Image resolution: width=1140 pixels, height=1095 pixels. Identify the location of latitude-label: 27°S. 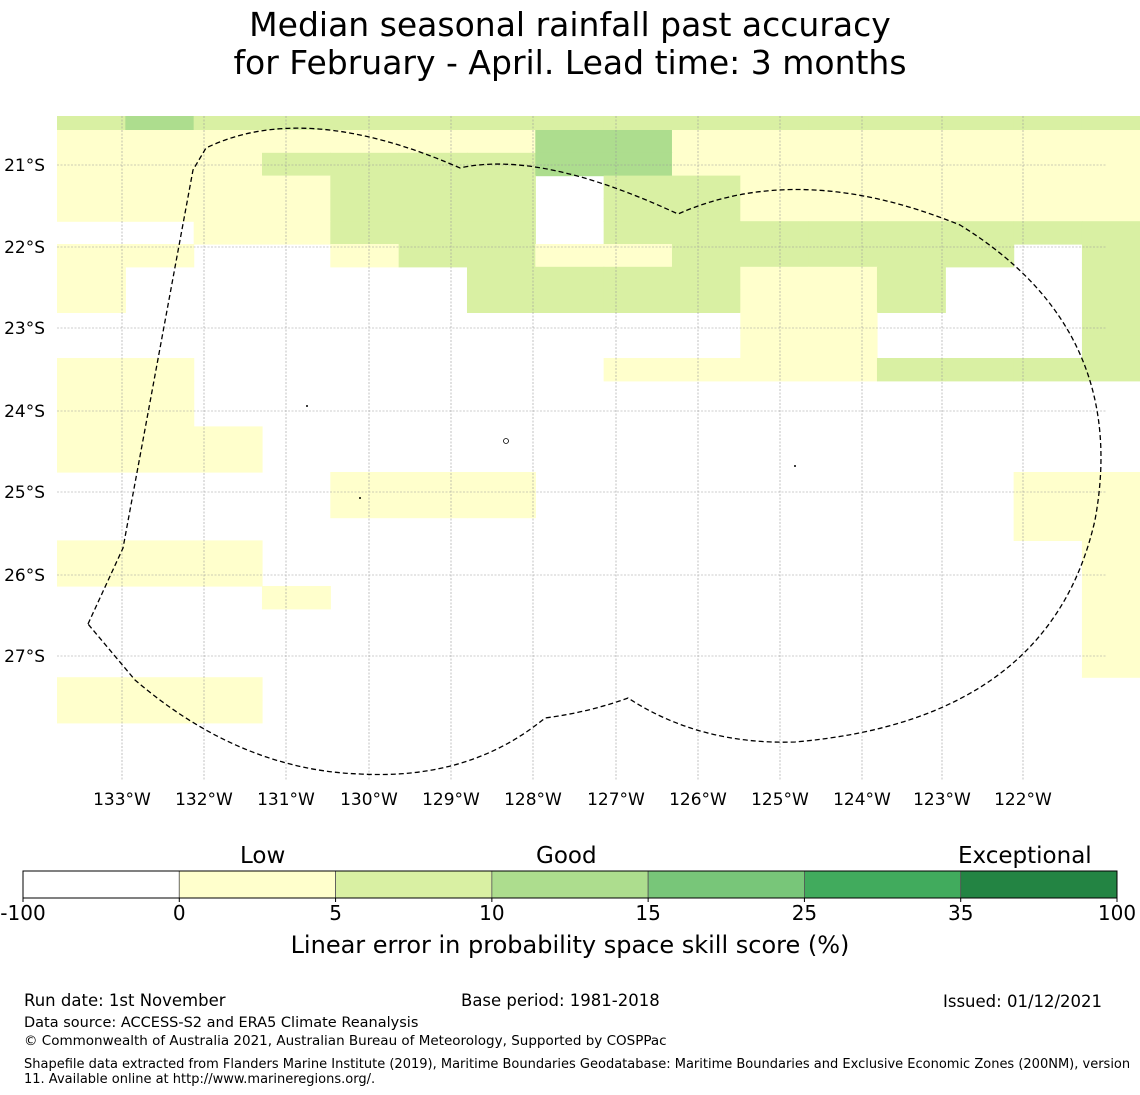
(24, 657).